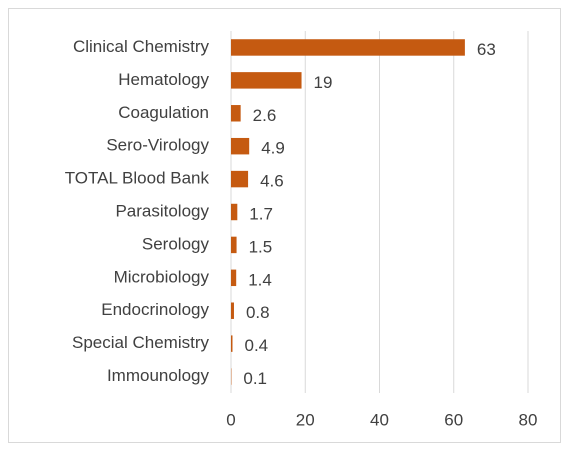 The height and width of the screenshot is (452, 570). Describe the element at coordinates (230, 419) in the screenshot. I see `x-tick-label: 0` at that location.